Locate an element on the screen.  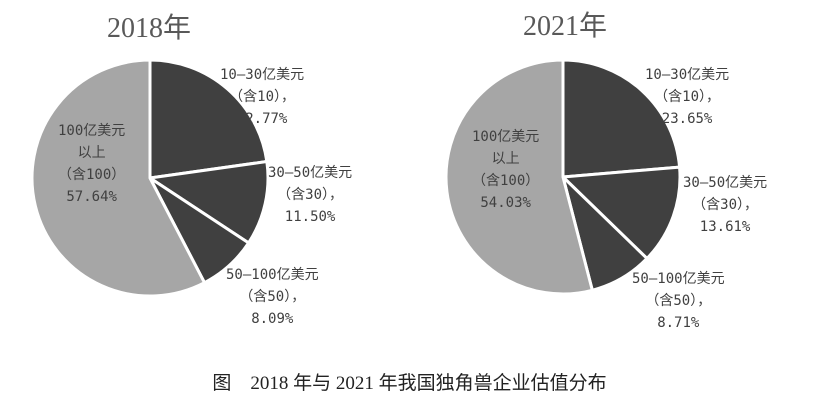
label-2021-50-100: 50—100亿美元 （含50）， 8.71% is located at coordinates (678, 301).